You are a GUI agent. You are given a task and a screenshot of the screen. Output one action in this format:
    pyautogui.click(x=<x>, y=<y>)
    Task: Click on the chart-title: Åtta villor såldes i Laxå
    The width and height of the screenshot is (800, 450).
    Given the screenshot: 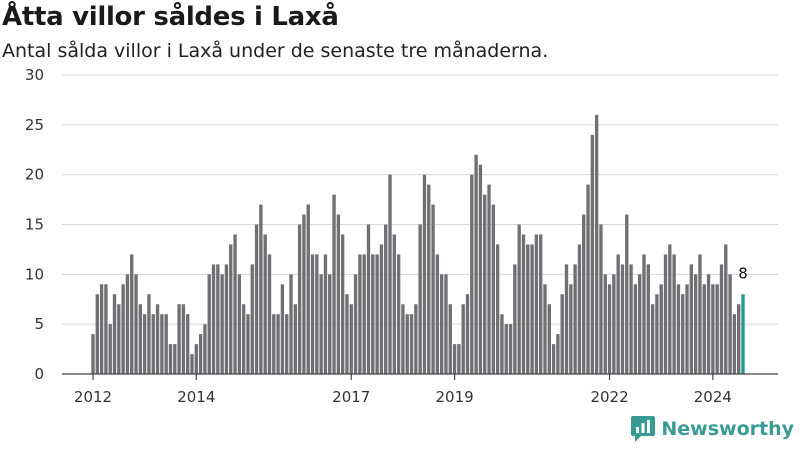 What is the action you would take?
    pyautogui.click(x=170, y=17)
    